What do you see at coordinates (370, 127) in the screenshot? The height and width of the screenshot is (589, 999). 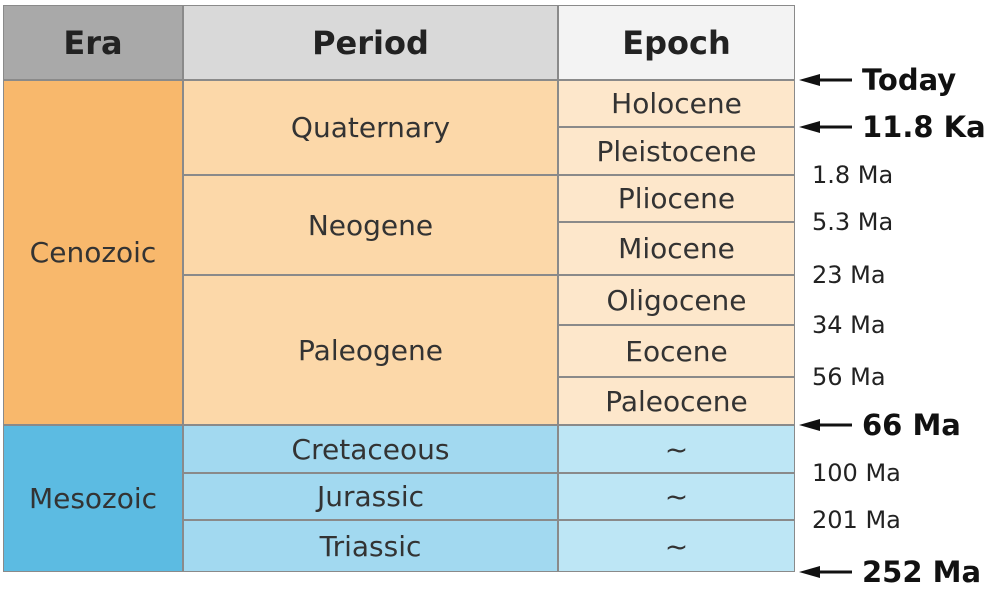 I see `period-cell: Quaternary` at bounding box center [370, 127].